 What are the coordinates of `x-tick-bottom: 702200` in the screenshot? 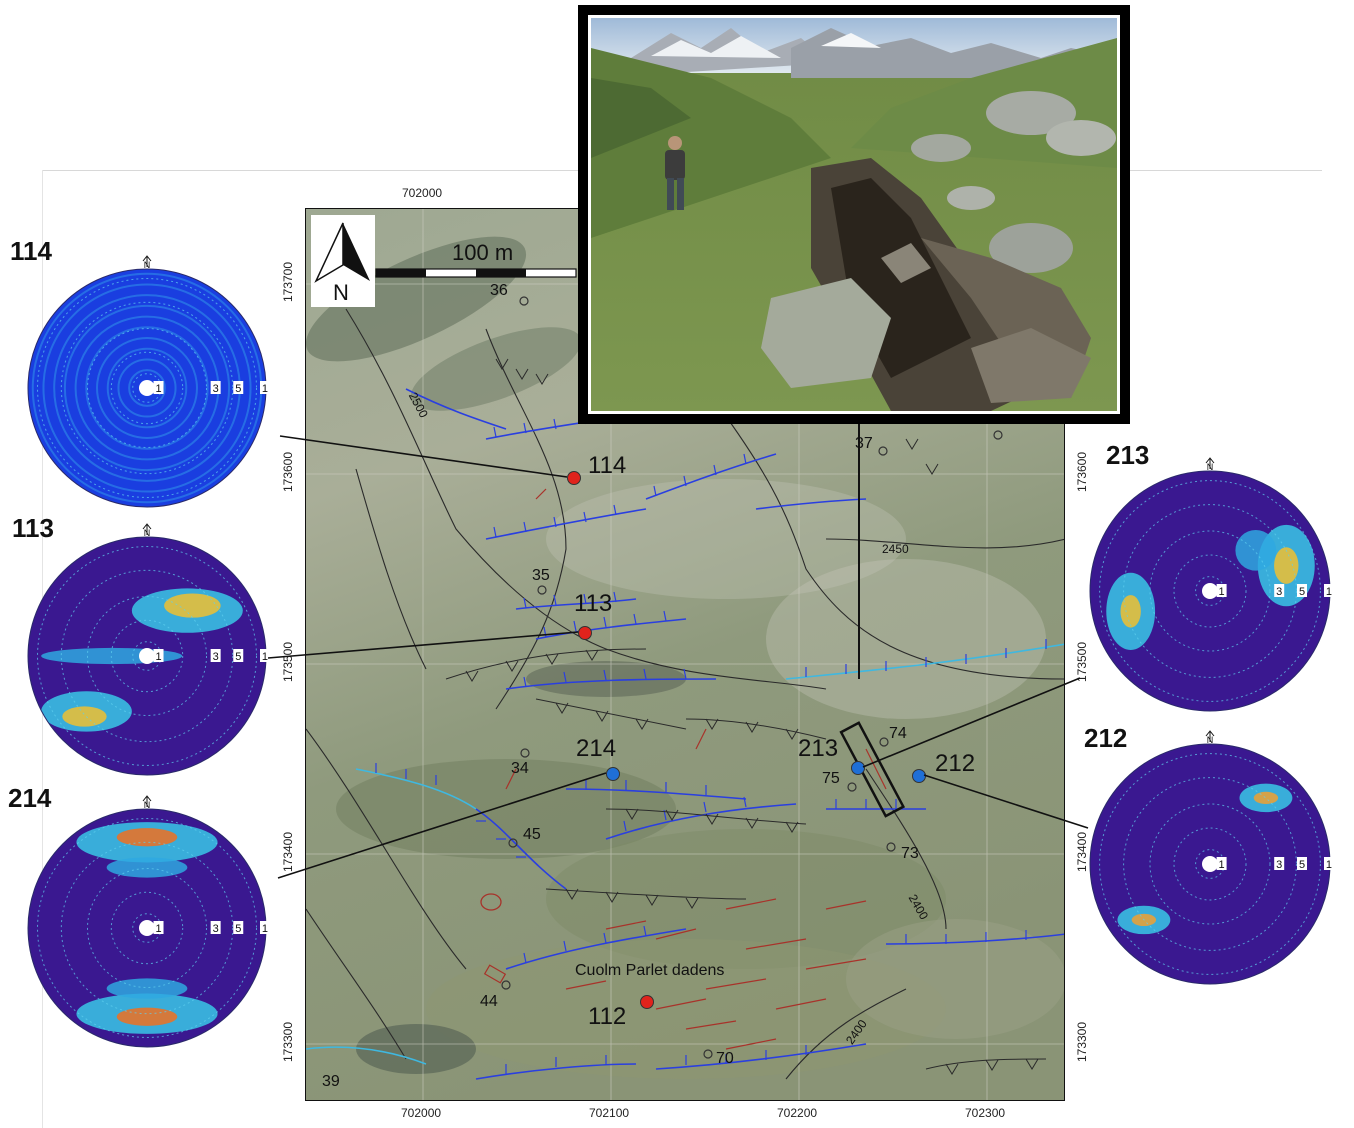 It's located at (797, 1113).